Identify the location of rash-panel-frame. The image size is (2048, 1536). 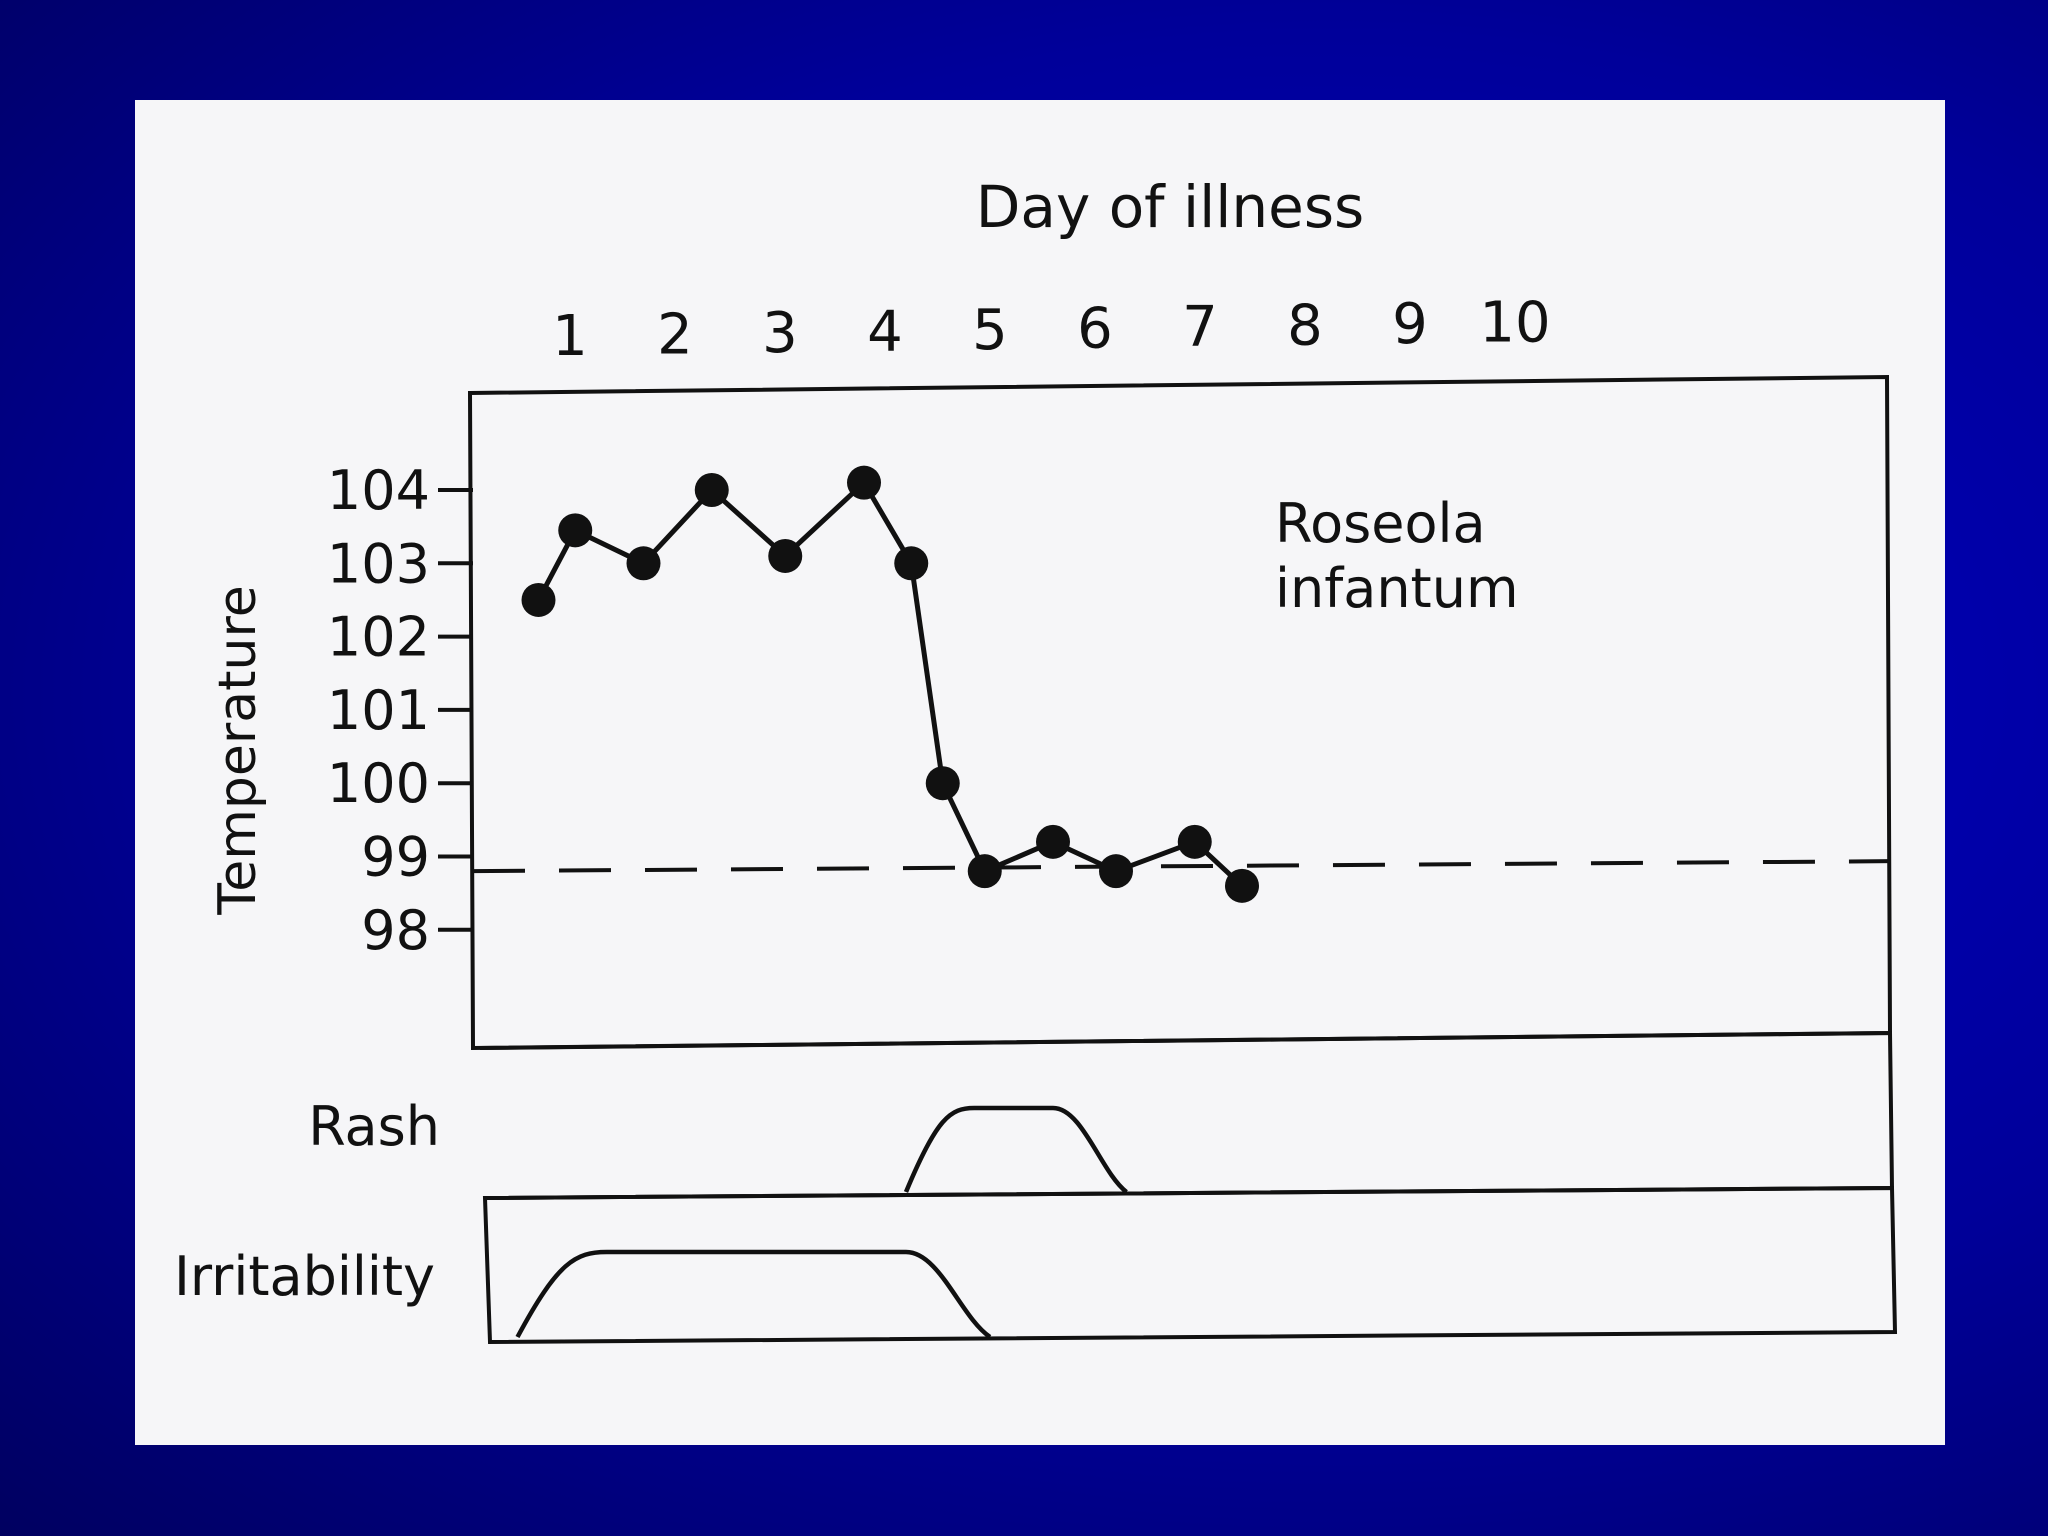
(1187, 1115).